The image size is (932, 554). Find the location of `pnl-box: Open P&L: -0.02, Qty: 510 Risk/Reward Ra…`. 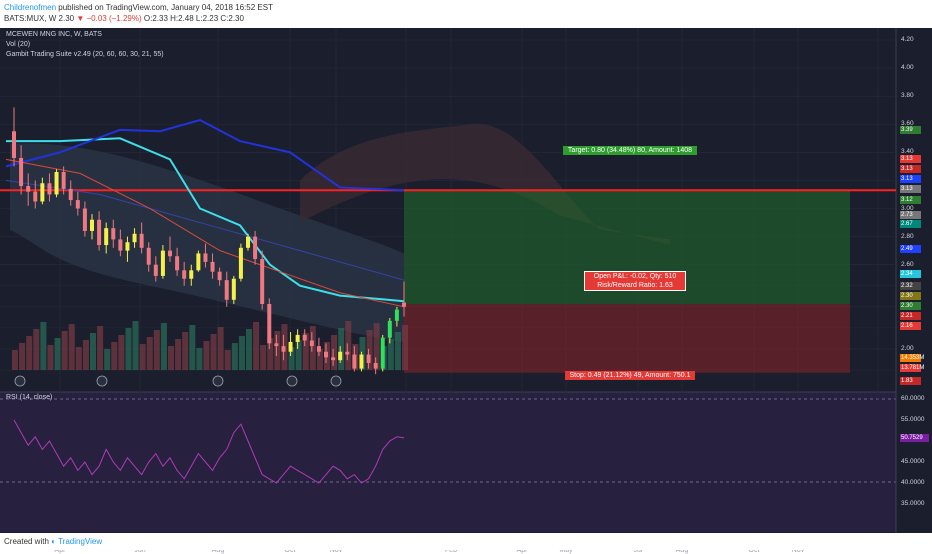

pnl-box: Open P&L: -0.02, Qty: 510 Risk/Reward Ra… is located at coordinates (635, 281).